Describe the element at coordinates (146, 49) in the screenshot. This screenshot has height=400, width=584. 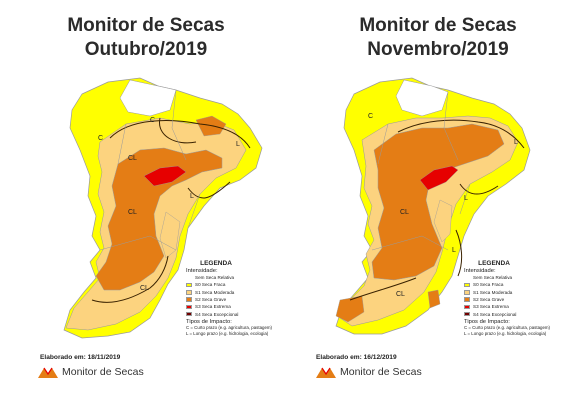
I see `map-title-line2: Outubro/2019` at that location.